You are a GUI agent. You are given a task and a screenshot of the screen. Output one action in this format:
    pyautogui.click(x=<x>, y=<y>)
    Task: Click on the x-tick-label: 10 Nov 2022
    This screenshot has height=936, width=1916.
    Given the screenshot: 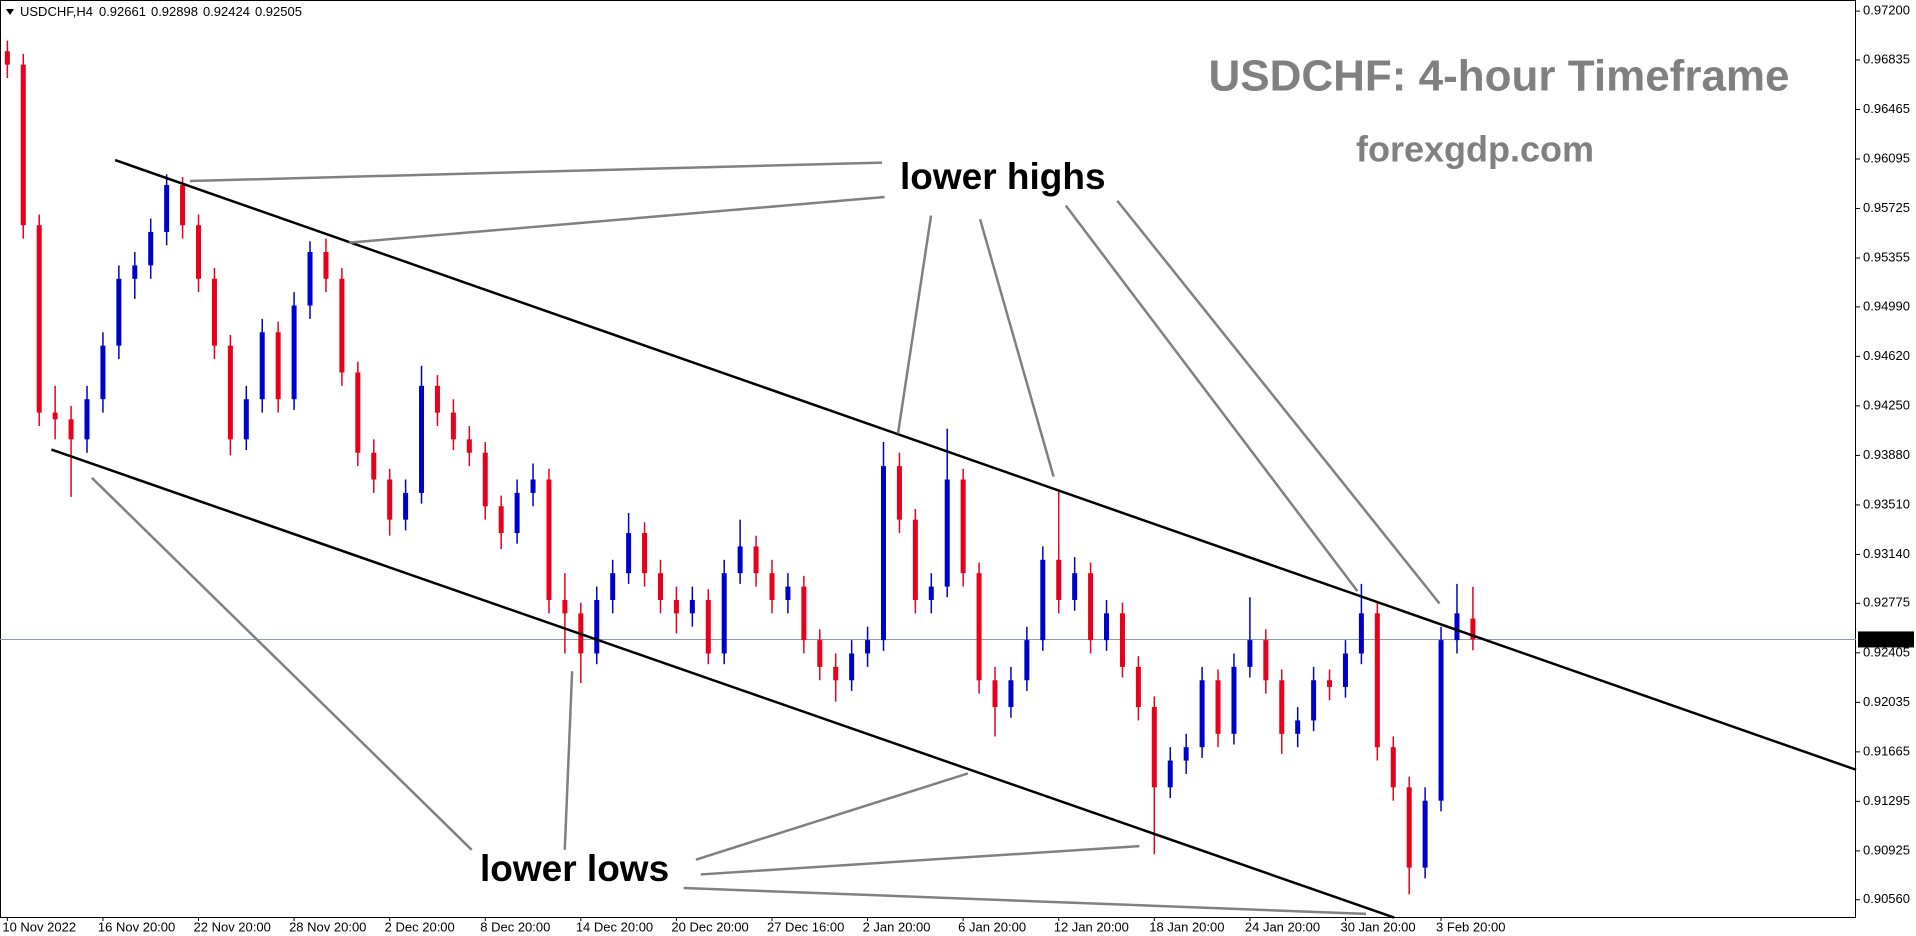 What is the action you would take?
    pyautogui.click(x=39, y=926)
    